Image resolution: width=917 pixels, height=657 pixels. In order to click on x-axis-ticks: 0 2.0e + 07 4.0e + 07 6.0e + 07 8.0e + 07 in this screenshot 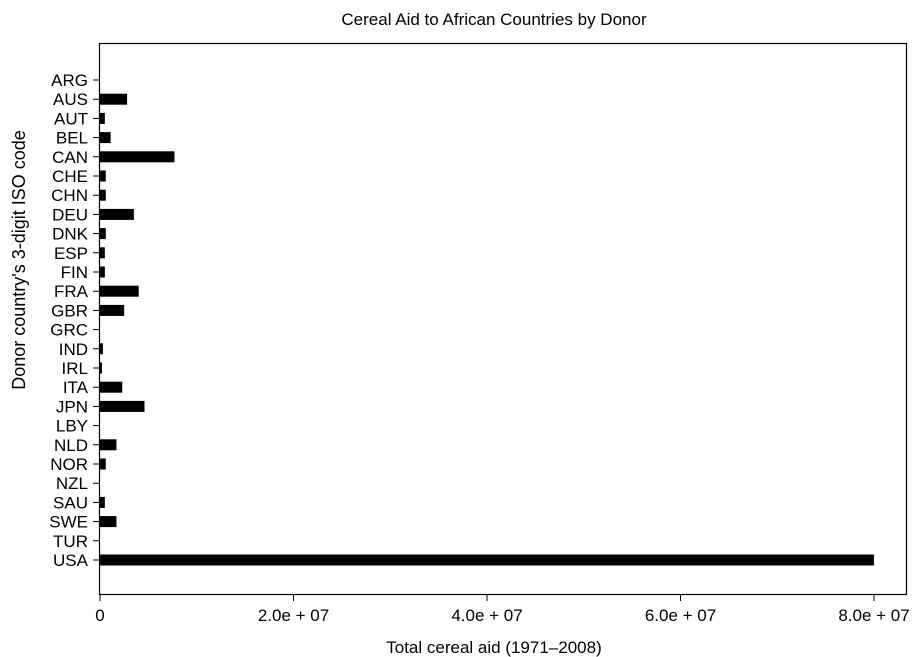, I will do `click(502, 609)`.